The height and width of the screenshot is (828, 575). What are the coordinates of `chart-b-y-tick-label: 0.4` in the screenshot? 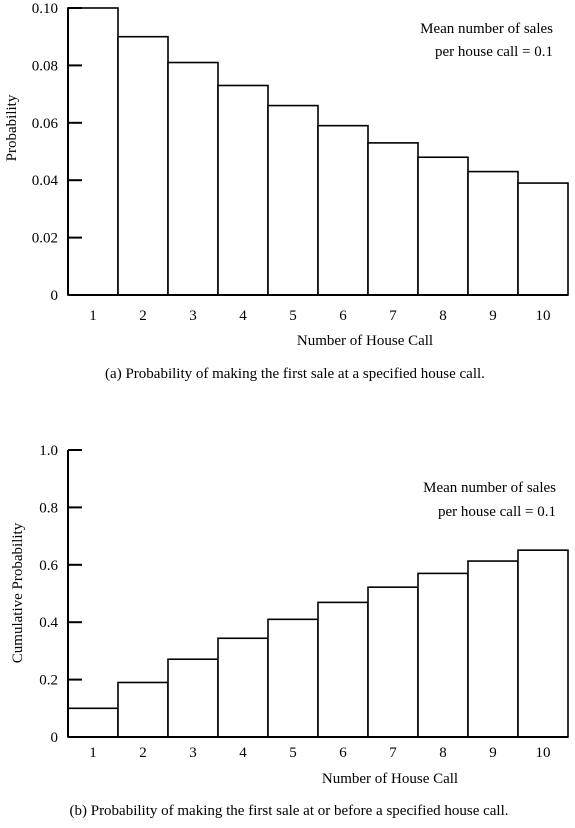 It's located at (48, 623).